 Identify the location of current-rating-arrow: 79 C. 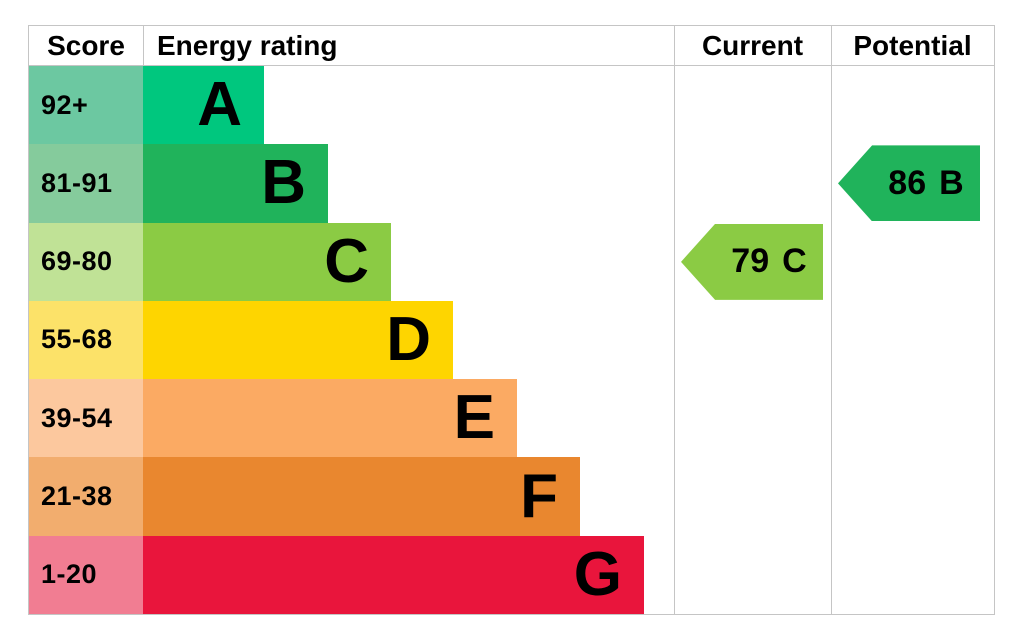
(752, 261).